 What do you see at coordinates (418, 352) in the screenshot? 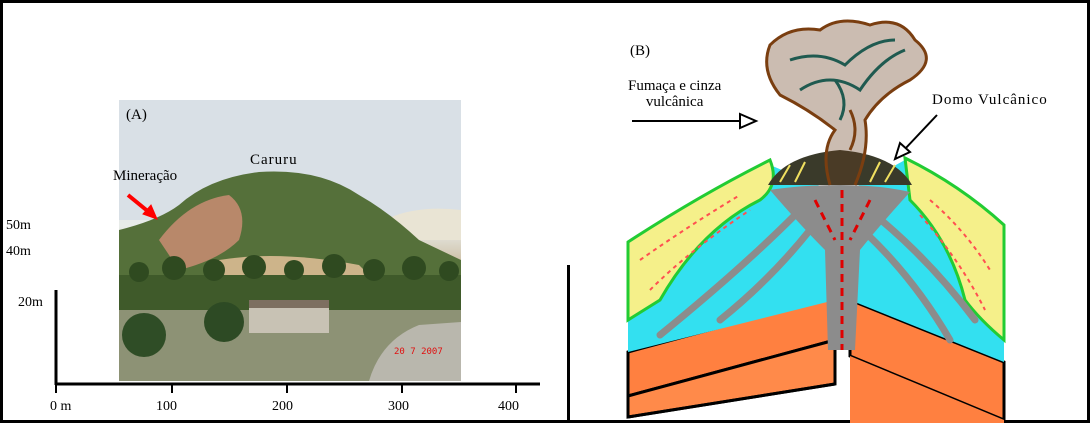
I see `date-stamp: 20 7 2007` at bounding box center [418, 352].